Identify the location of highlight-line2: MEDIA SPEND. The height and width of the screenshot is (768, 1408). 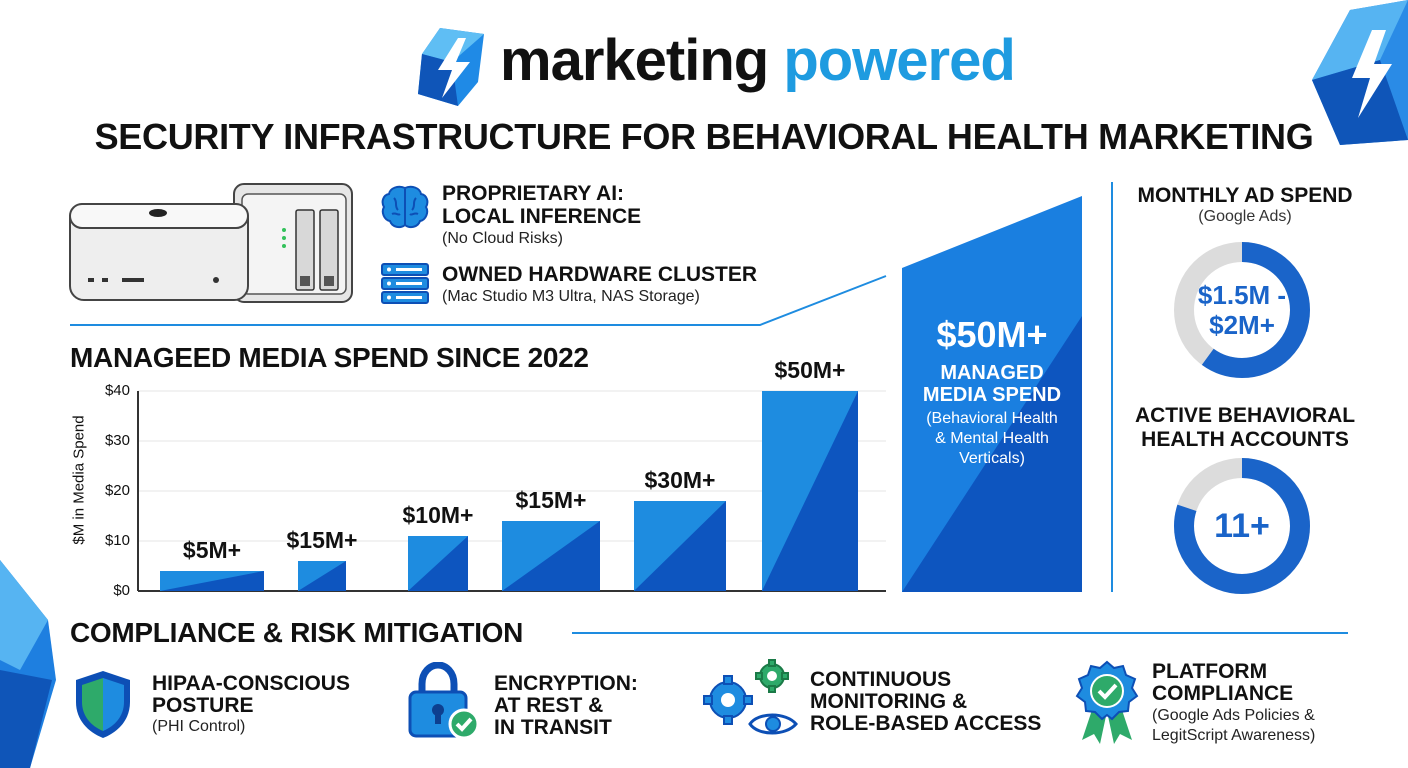
(992, 395).